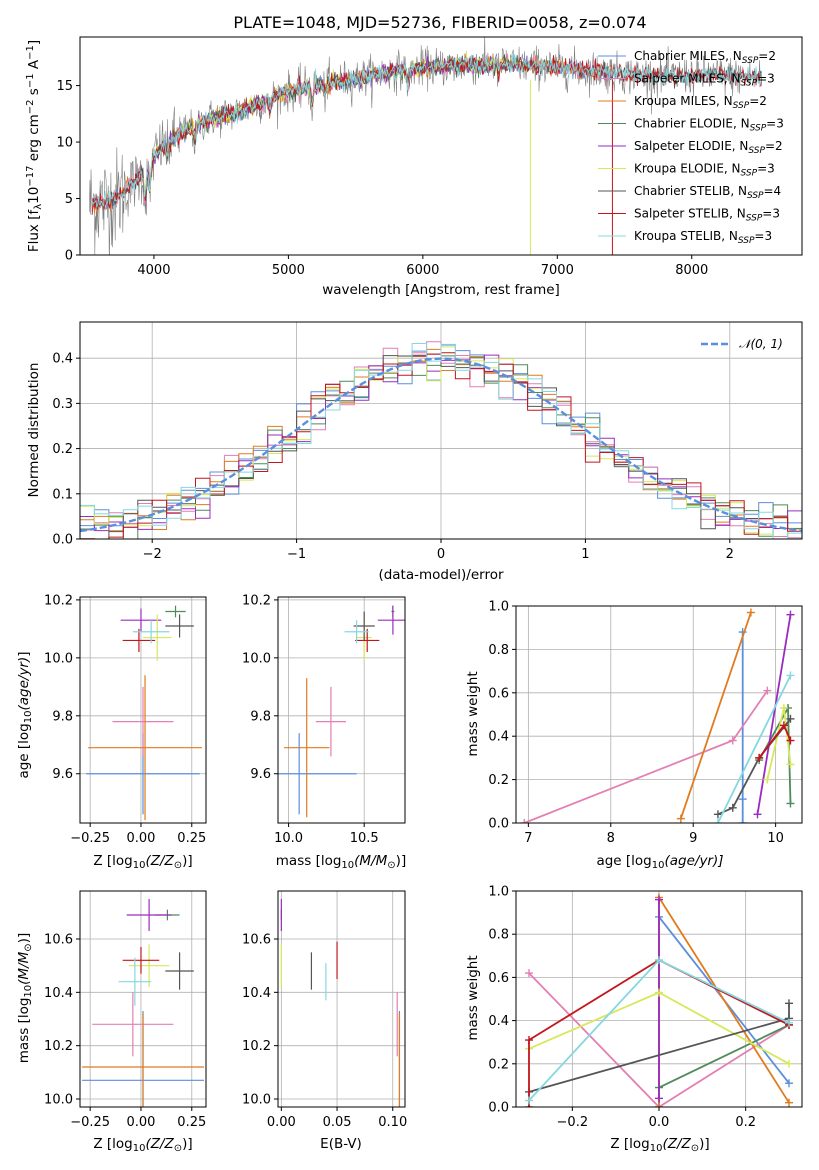  I want to click on residuals-ticks: −2 −1 0 1 2 0.0 0.1 0.2 0.3 0.4, so click(393, 457).